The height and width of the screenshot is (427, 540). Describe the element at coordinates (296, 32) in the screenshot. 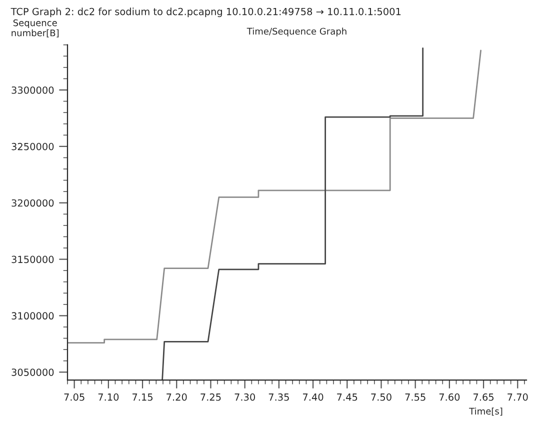

I see `chart-subtitle: Time/Sequence Graph` at that location.